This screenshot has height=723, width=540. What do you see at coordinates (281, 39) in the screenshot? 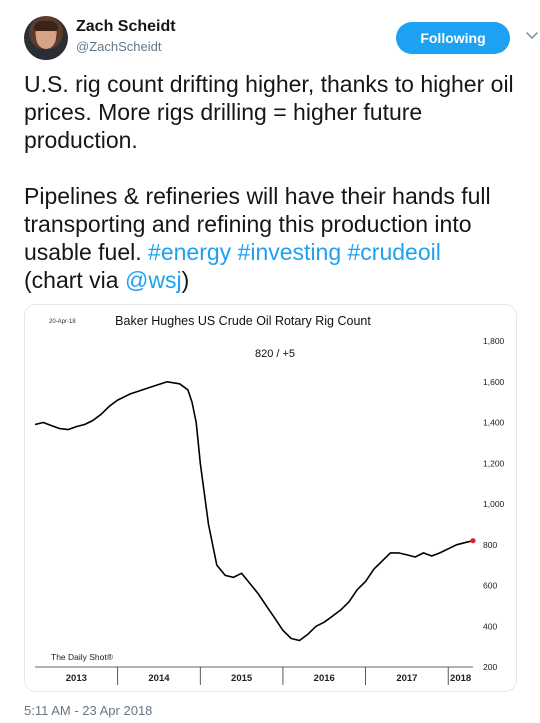
I see `tweet-header: Zach Scheidt @ZachScheidt Following` at bounding box center [281, 39].